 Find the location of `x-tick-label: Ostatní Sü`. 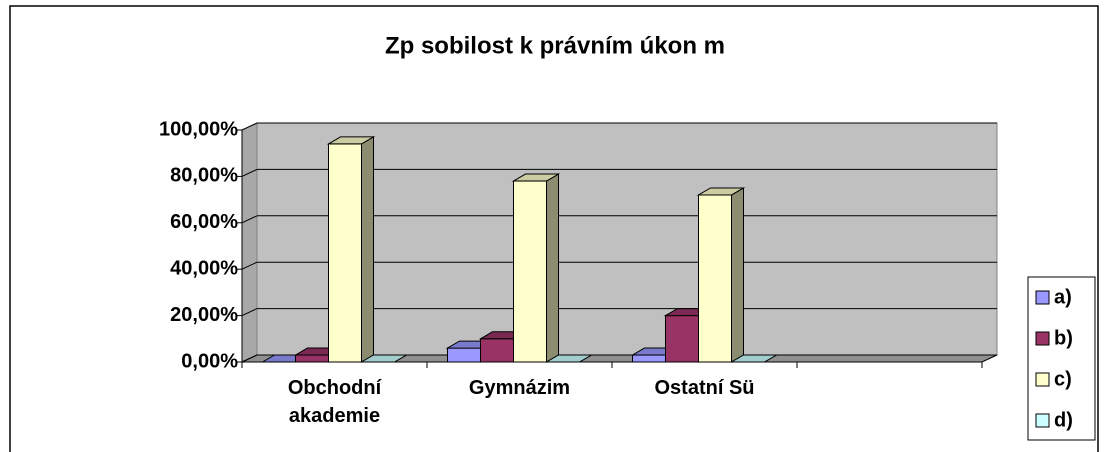

x-tick-label: Ostatní Sü is located at coordinates (704, 388).